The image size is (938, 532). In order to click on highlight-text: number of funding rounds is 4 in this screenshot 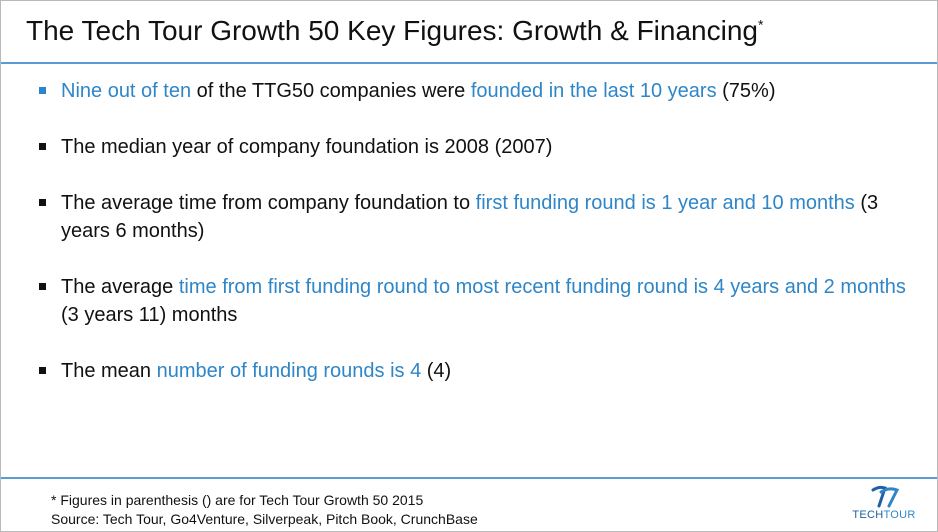, I will do `click(289, 371)`.